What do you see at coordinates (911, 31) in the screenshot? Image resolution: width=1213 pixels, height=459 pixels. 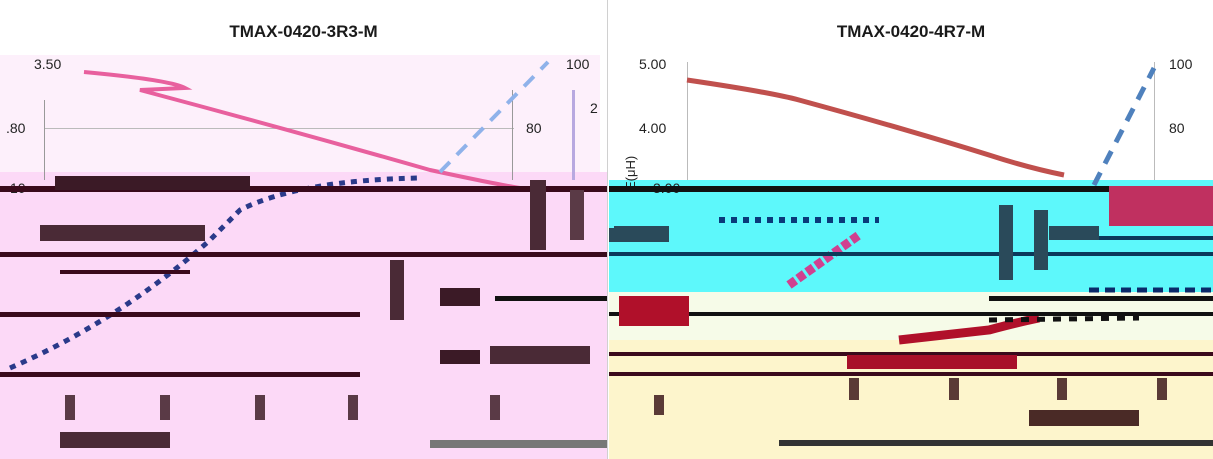 I see `chart-title: TMAX-0420-4R7-M` at bounding box center [911, 31].